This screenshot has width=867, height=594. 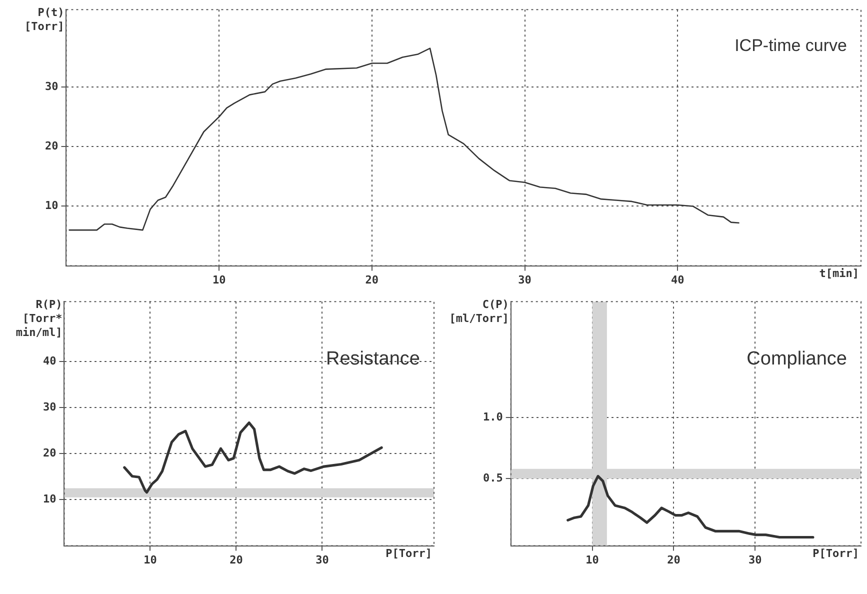 What do you see at coordinates (492, 478) in the screenshot?
I see `y-tick-label: 0.5` at bounding box center [492, 478].